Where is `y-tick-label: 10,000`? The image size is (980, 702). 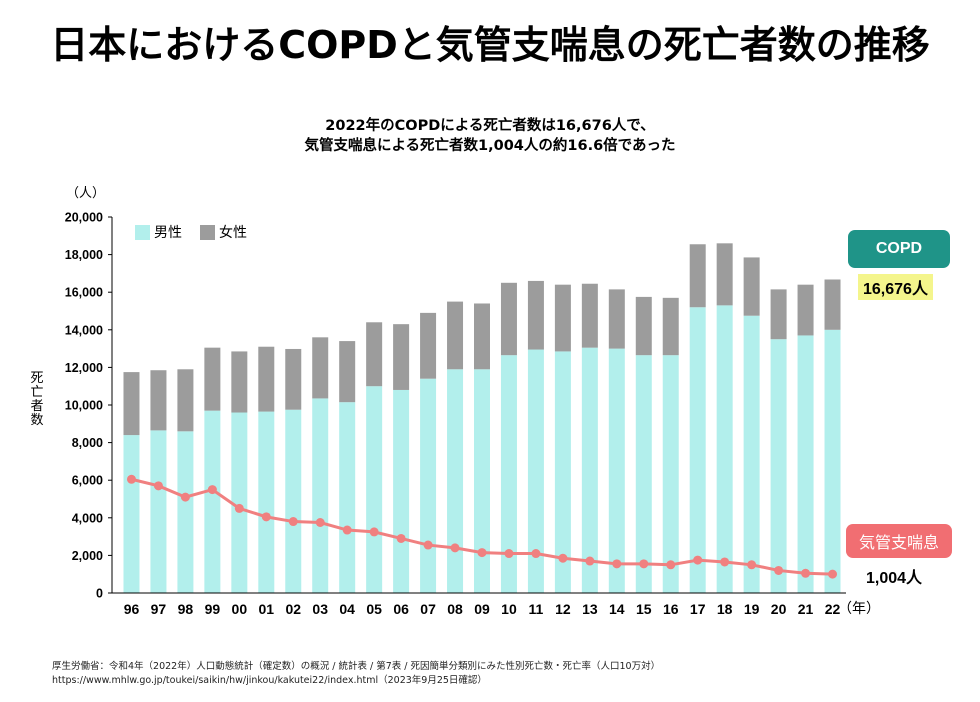
y-tick-label: 10,000 is located at coordinates (84, 406).